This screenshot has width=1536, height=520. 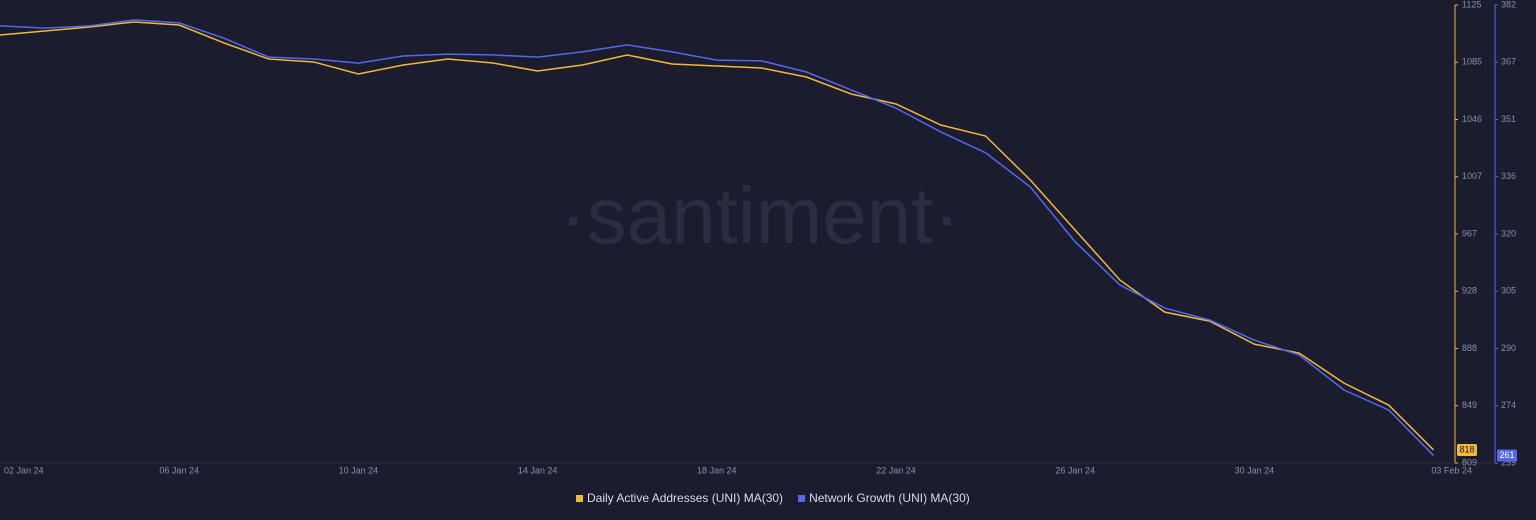 I want to click on y2-tick-label: 320, so click(x=1508, y=233).